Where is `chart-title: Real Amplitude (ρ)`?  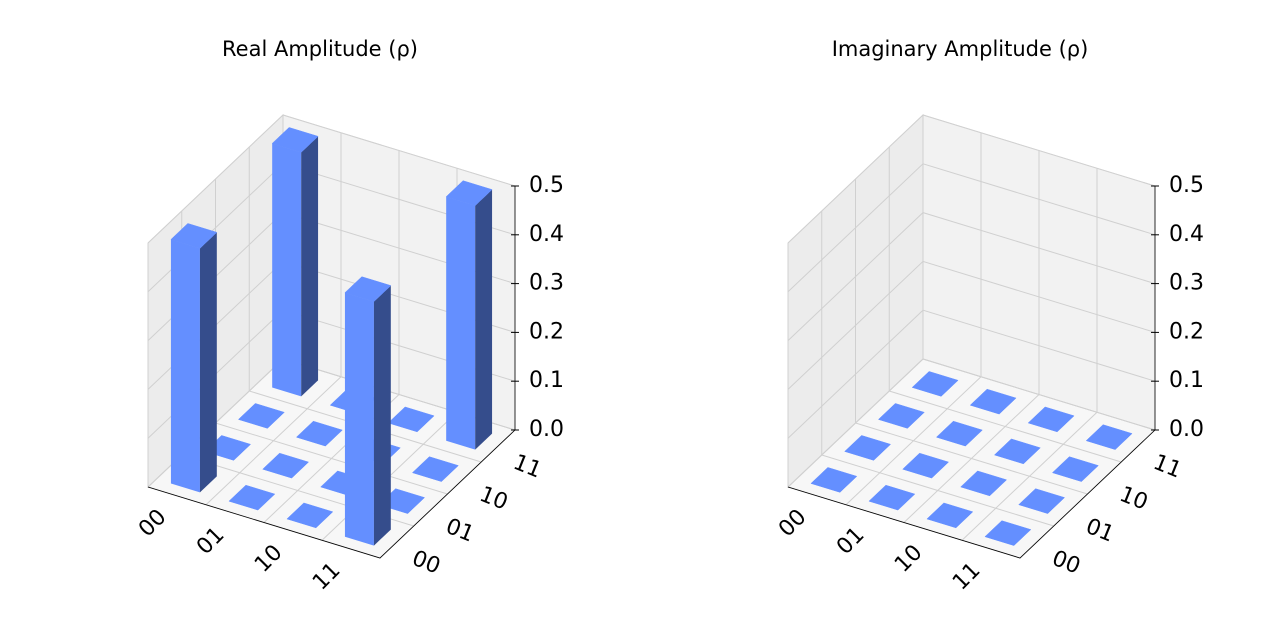 chart-title: Real Amplitude (ρ) is located at coordinates (320, 49).